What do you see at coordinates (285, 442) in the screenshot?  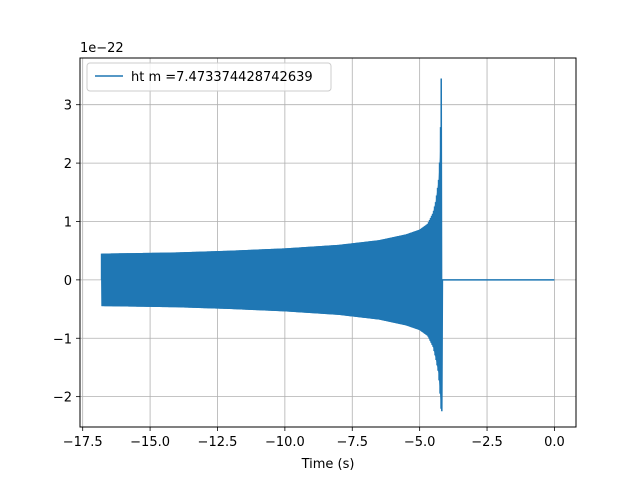 I see `x-tick-label: −10.0` at bounding box center [285, 442].